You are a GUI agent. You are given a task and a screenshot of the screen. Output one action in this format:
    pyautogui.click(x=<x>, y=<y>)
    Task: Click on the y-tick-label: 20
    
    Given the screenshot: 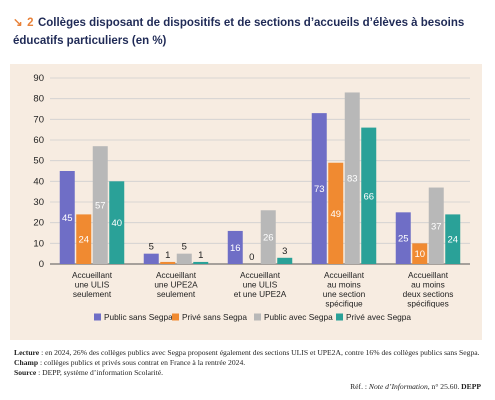 What is the action you would take?
    pyautogui.click(x=38, y=223)
    